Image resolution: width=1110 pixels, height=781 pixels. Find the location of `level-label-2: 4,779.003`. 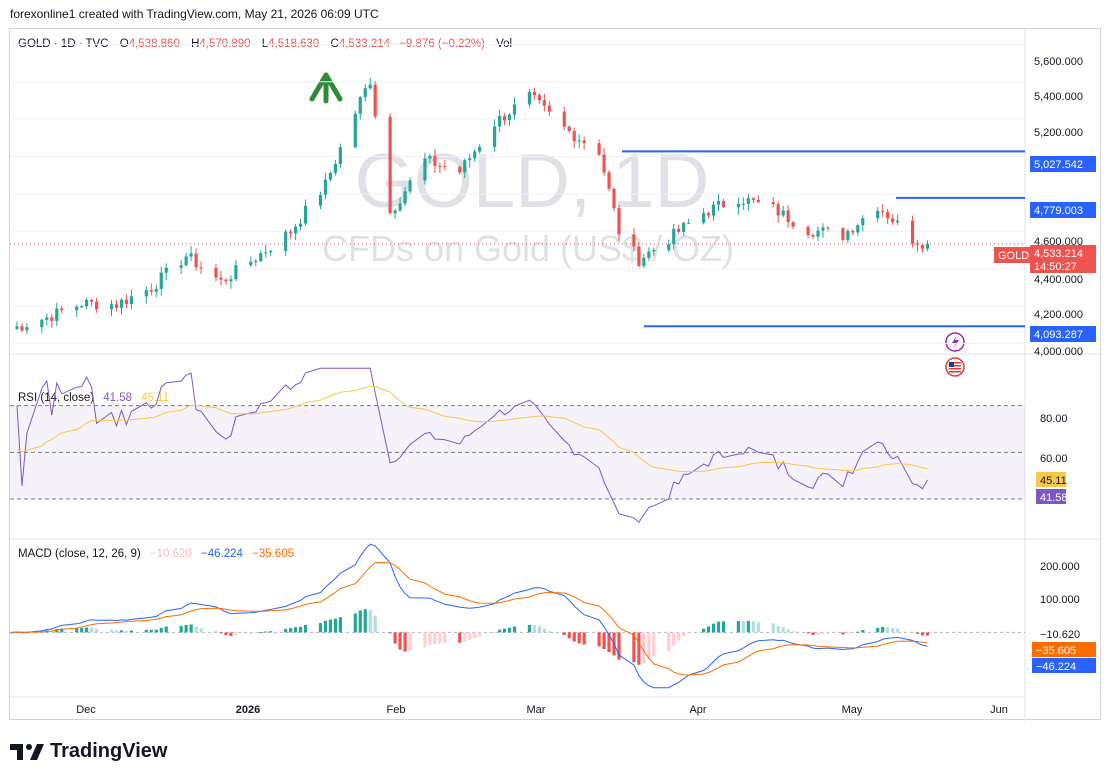

level-label-2: 4,779.003 is located at coordinates (1063, 210).